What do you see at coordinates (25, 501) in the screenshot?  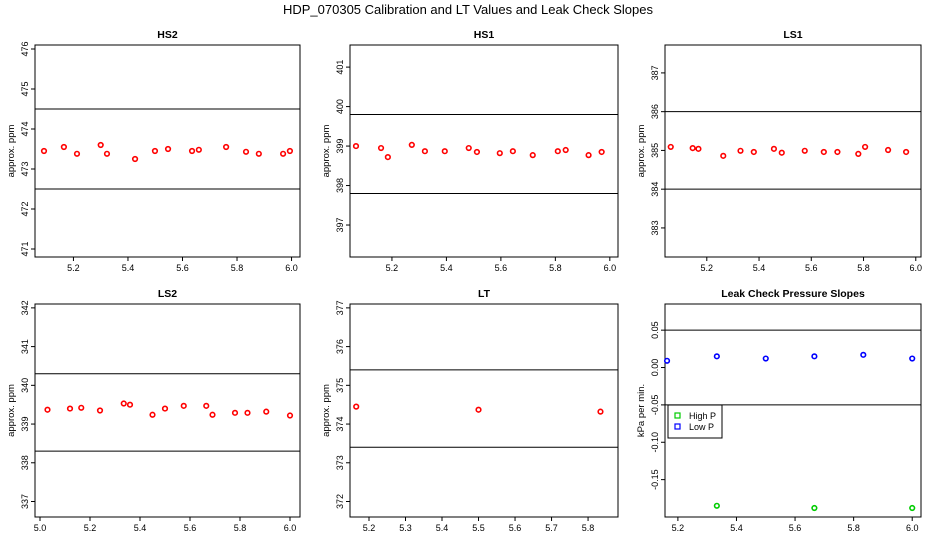 I see `y-tick-label: 337` at bounding box center [25, 501].